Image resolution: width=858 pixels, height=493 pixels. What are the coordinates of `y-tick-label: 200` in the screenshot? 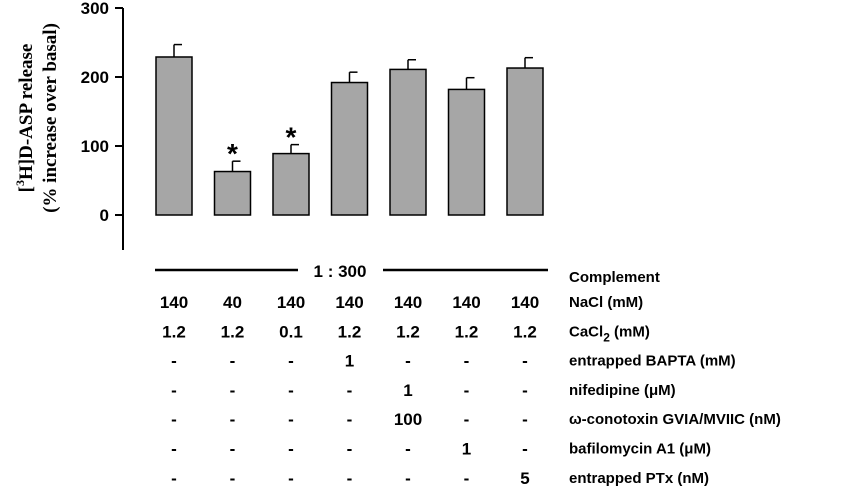 It's located at (95, 77).